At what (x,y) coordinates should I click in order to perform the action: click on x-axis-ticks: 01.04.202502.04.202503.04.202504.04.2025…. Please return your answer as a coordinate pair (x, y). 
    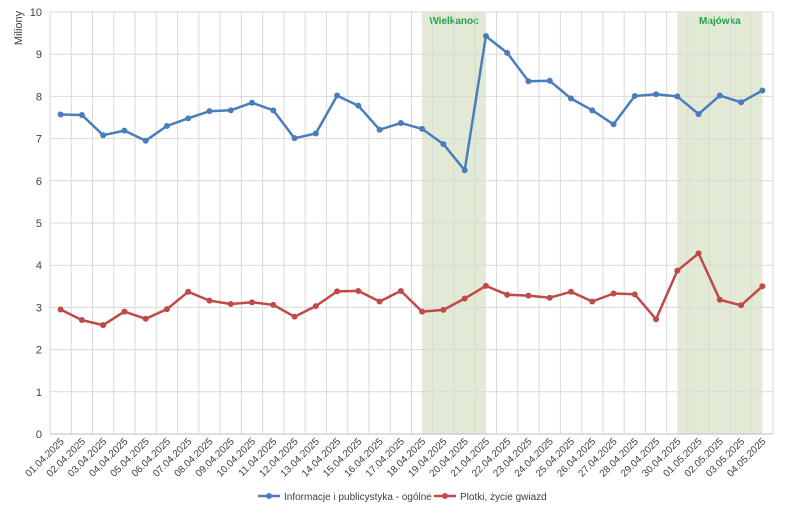
    Looking at the image, I should click on (396, 457).